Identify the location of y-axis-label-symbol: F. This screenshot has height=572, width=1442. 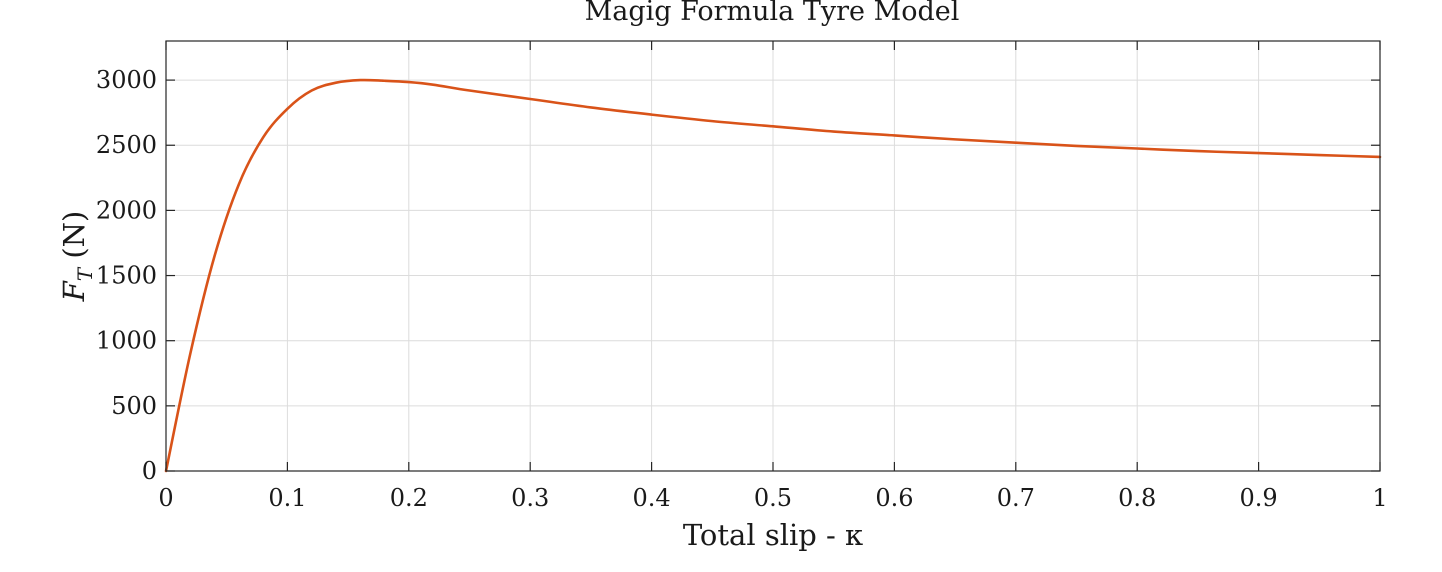
(74, 291).